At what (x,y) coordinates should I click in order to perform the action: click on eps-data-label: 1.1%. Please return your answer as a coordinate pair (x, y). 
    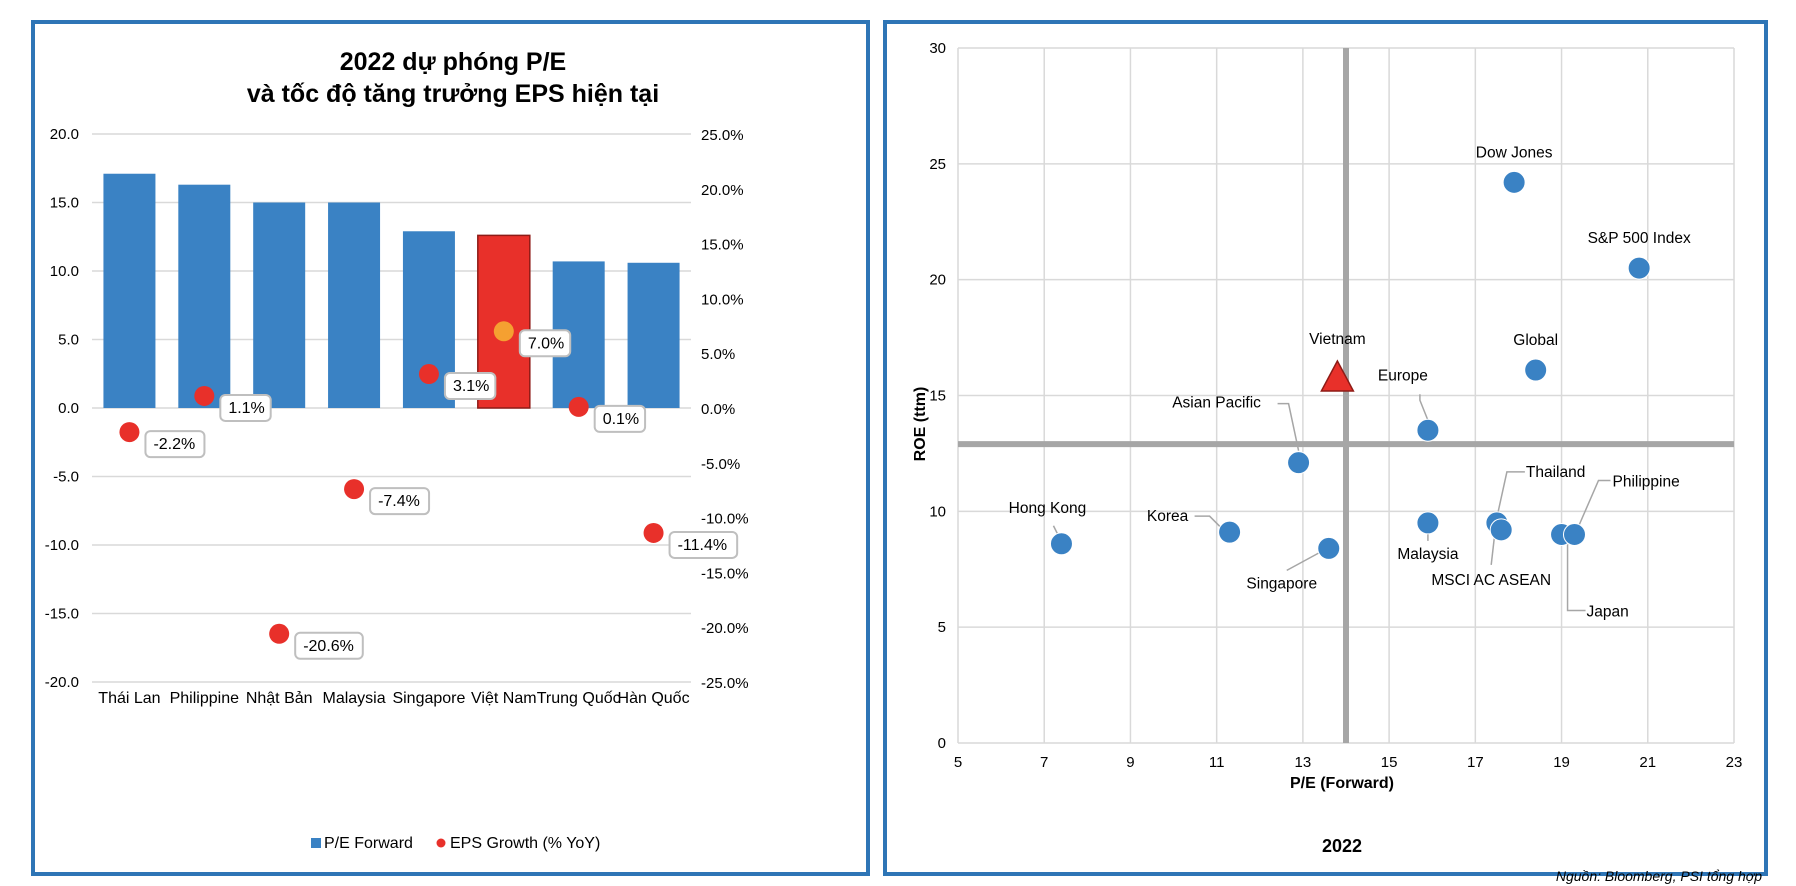
    Looking at the image, I should click on (246, 408).